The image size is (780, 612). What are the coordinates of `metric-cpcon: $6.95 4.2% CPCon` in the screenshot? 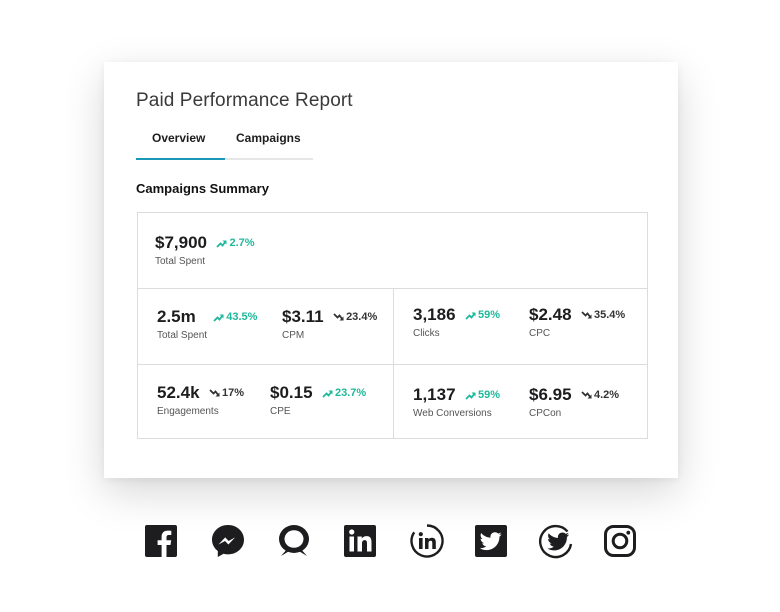 It's located at (574, 402).